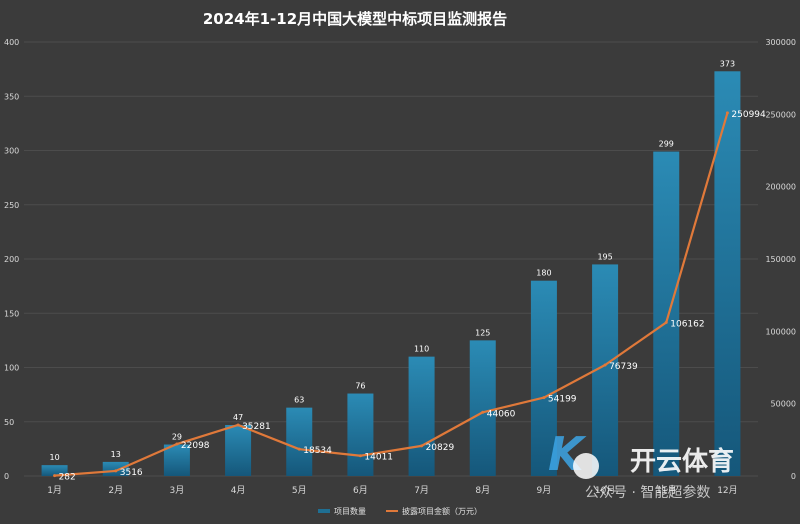 This screenshot has height=524, width=800. I want to click on line-value-label: 54199, so click(562, 400).